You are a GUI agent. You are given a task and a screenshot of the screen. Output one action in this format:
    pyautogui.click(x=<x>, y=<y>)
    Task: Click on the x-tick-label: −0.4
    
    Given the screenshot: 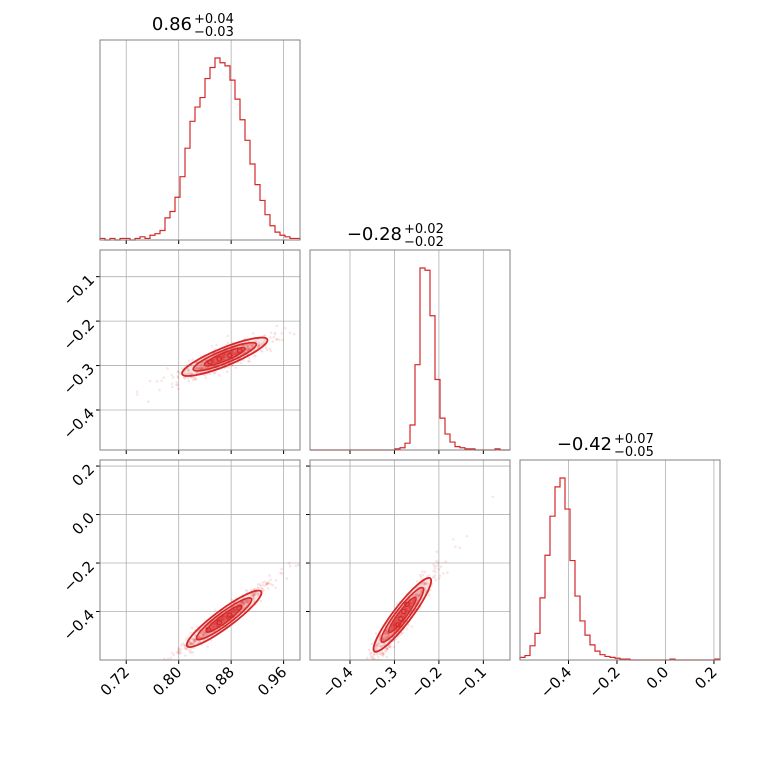 What is the action you would take?
    pyautogui.click(x=556, y=682)
    